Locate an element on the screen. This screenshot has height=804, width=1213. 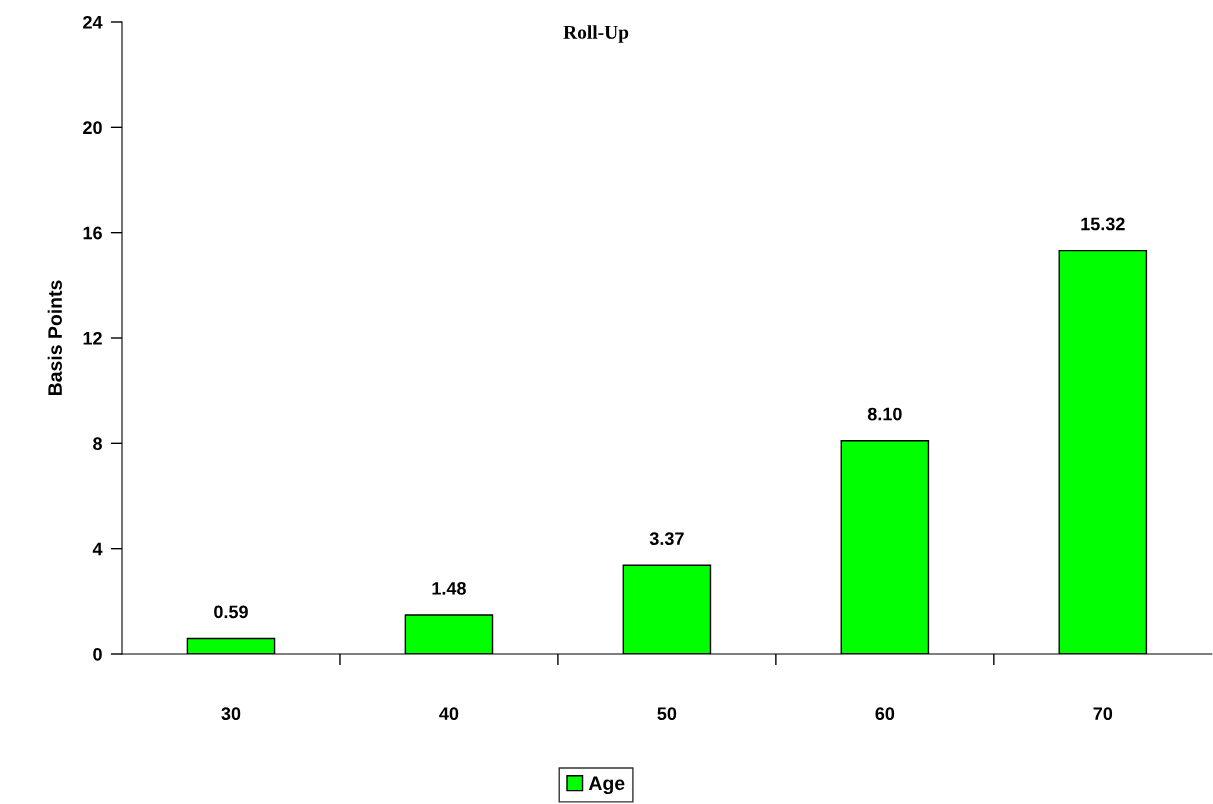
x-tick-label: 70 is located at coordinates (1103, 714).